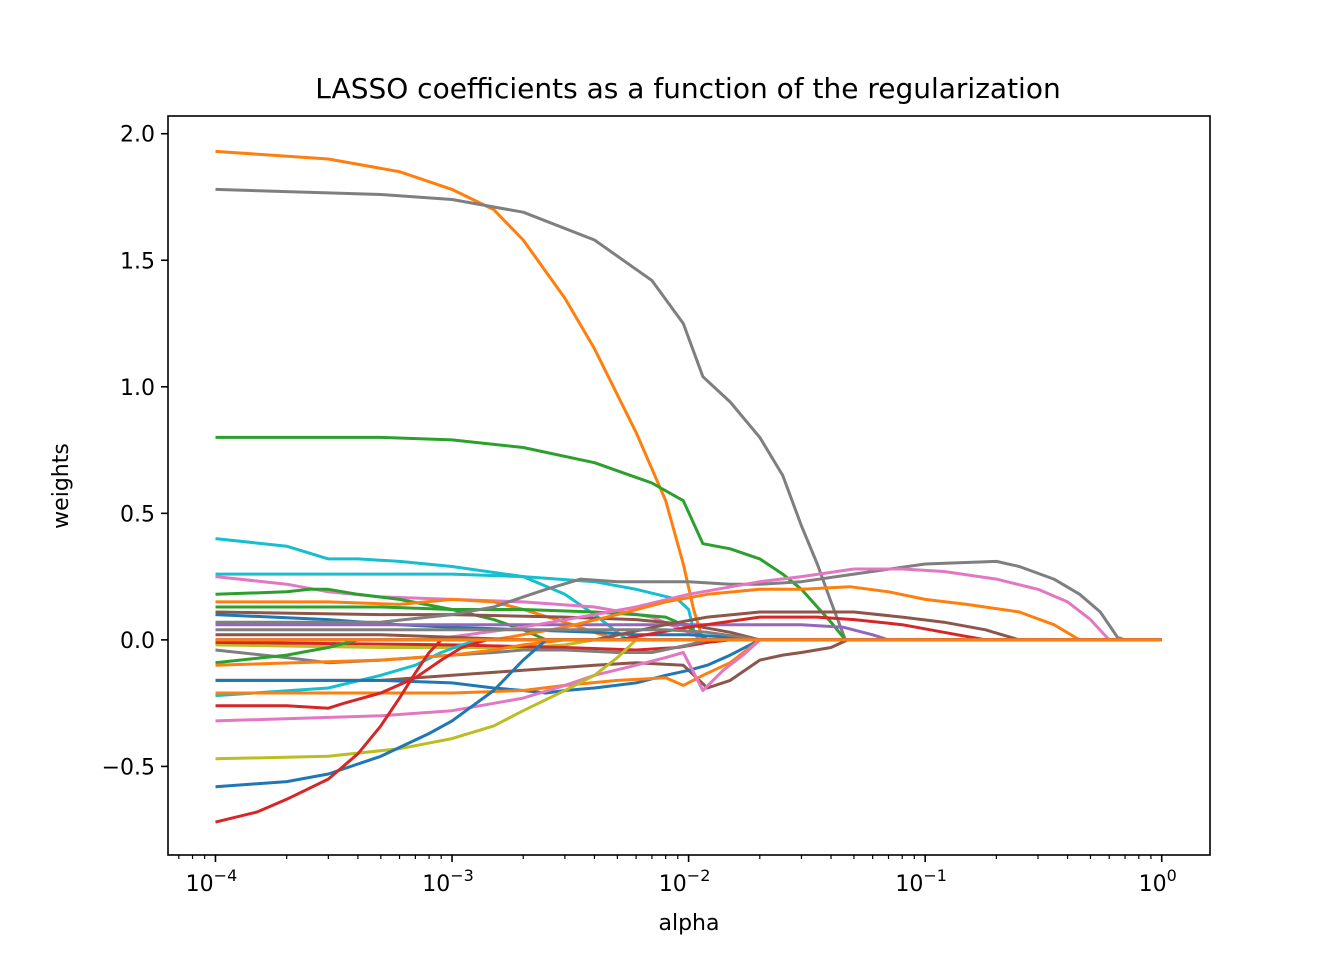 This screenshot has width=1344, height=960. What do you see at coordinates (689, 923) in the screenshot?
I see `x-axis-label: alpha` at bounding box center [689, 923].